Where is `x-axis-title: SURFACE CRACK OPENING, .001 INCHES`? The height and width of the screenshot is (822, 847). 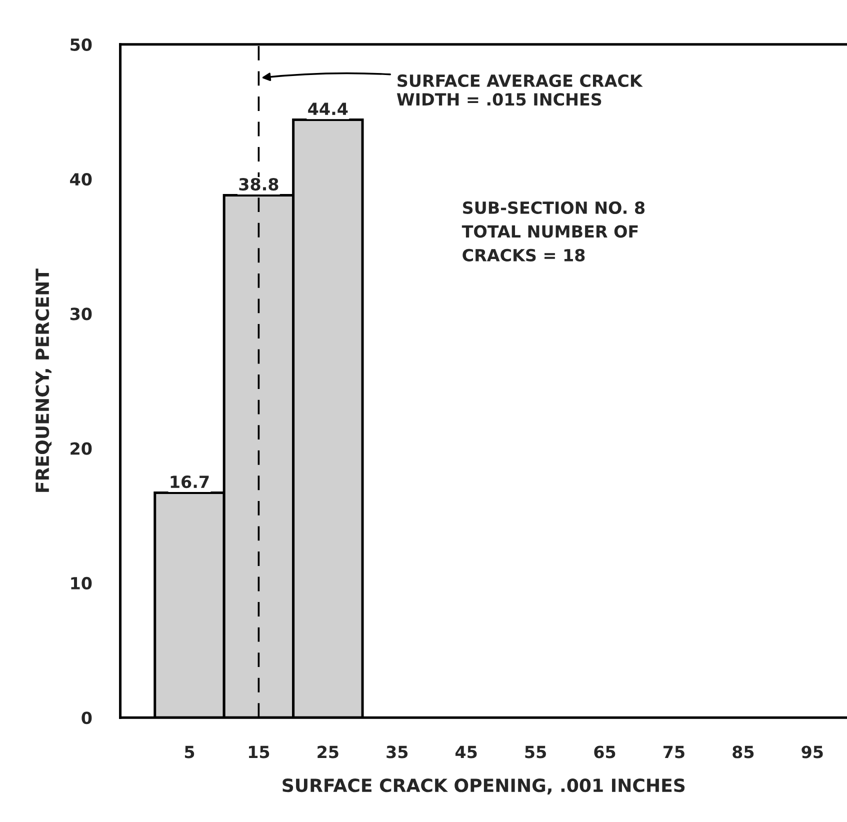 x-axis-title: SURFACE CRACK OPENING, .001 INCHES is located at coordinates (483, 786).